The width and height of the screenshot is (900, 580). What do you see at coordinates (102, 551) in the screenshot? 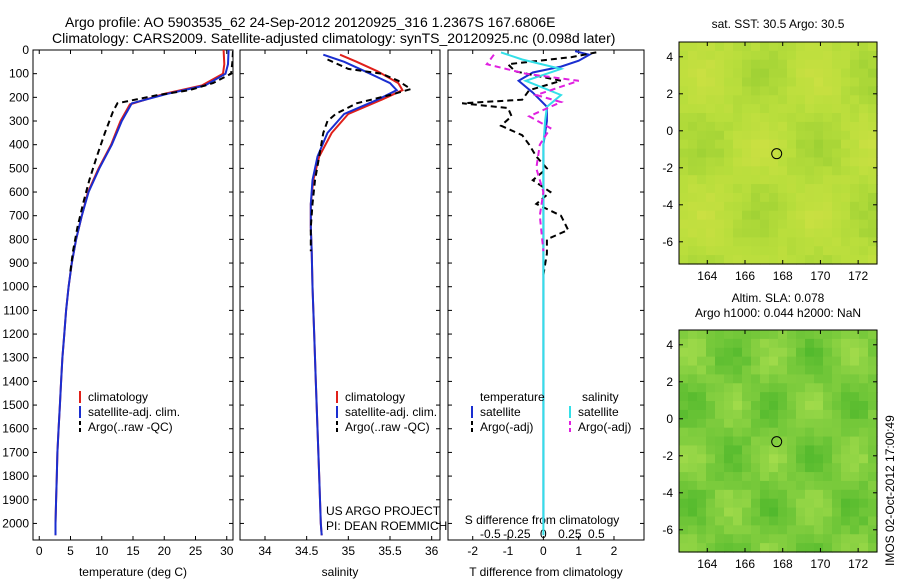
I see `temperature-xtick-label: 10` at bounding box center [102, 551].